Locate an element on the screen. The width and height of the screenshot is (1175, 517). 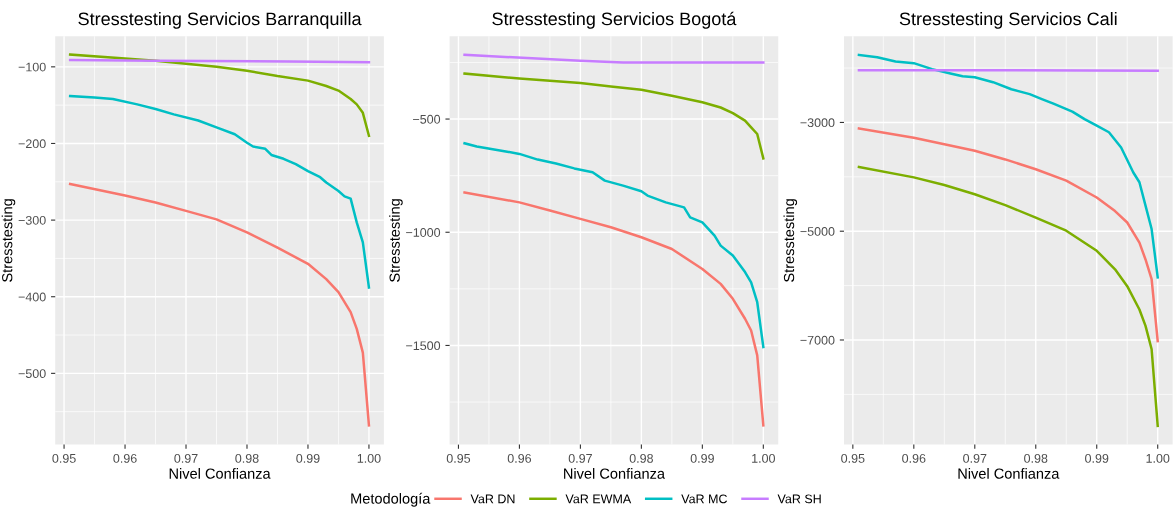
legend-label: VaR EWMA is located at coordinates (598, 499).